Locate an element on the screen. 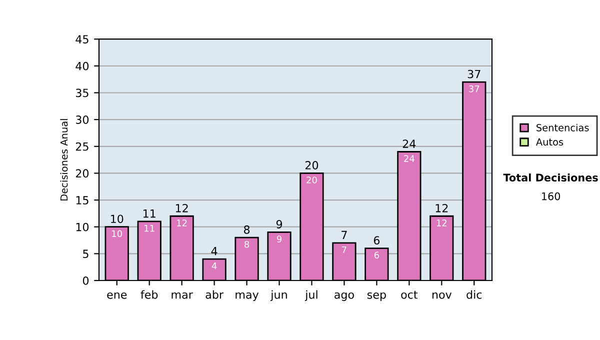 The height and width of the screenshot is (340, 600). y-tick-label: 30 is located at coordinates (82, 120).